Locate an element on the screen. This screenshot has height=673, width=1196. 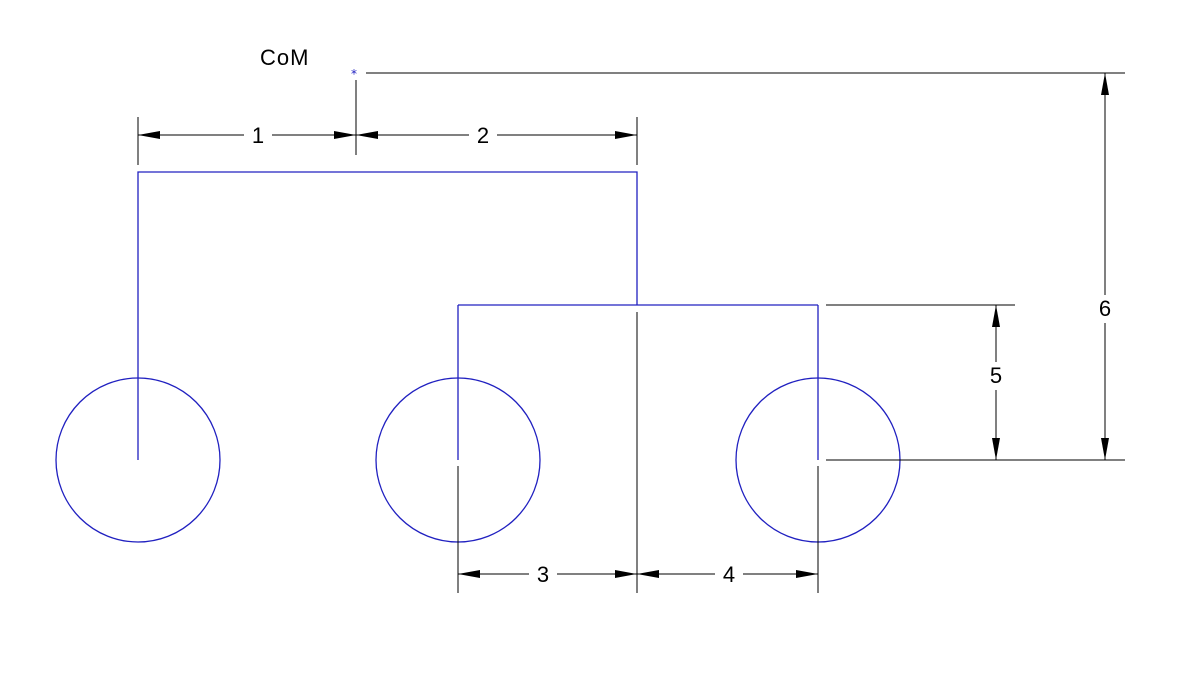
dimension-2-label: 2 is located at coordinates (483, 135).